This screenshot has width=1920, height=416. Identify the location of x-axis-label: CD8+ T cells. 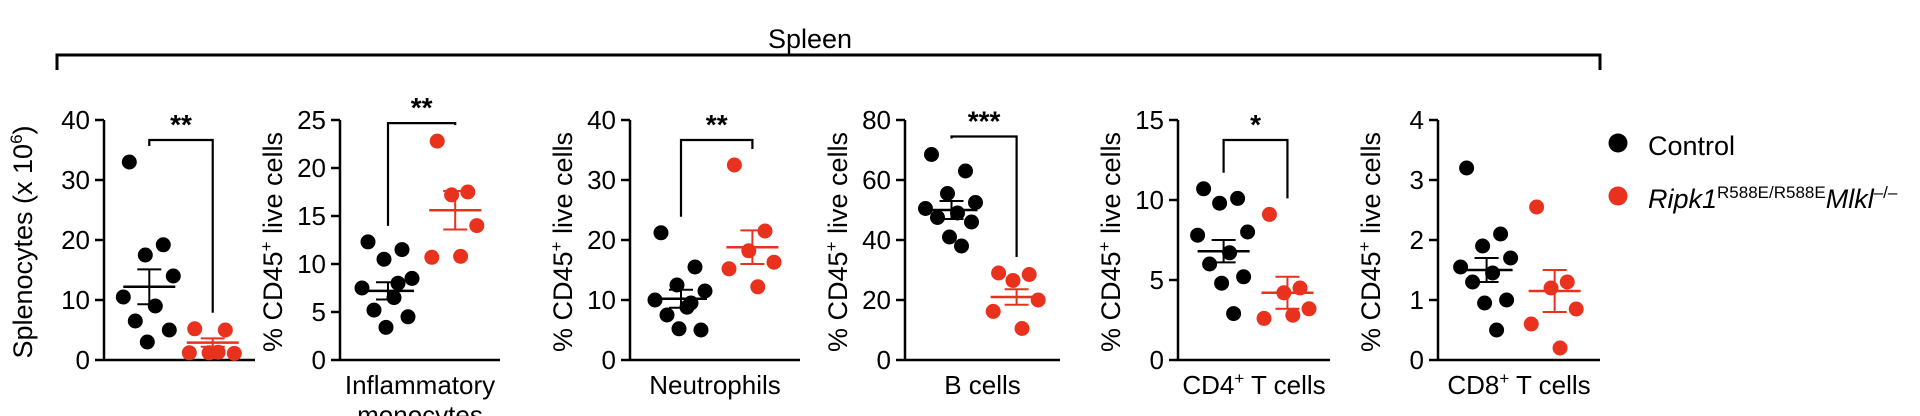
(1518, 384).